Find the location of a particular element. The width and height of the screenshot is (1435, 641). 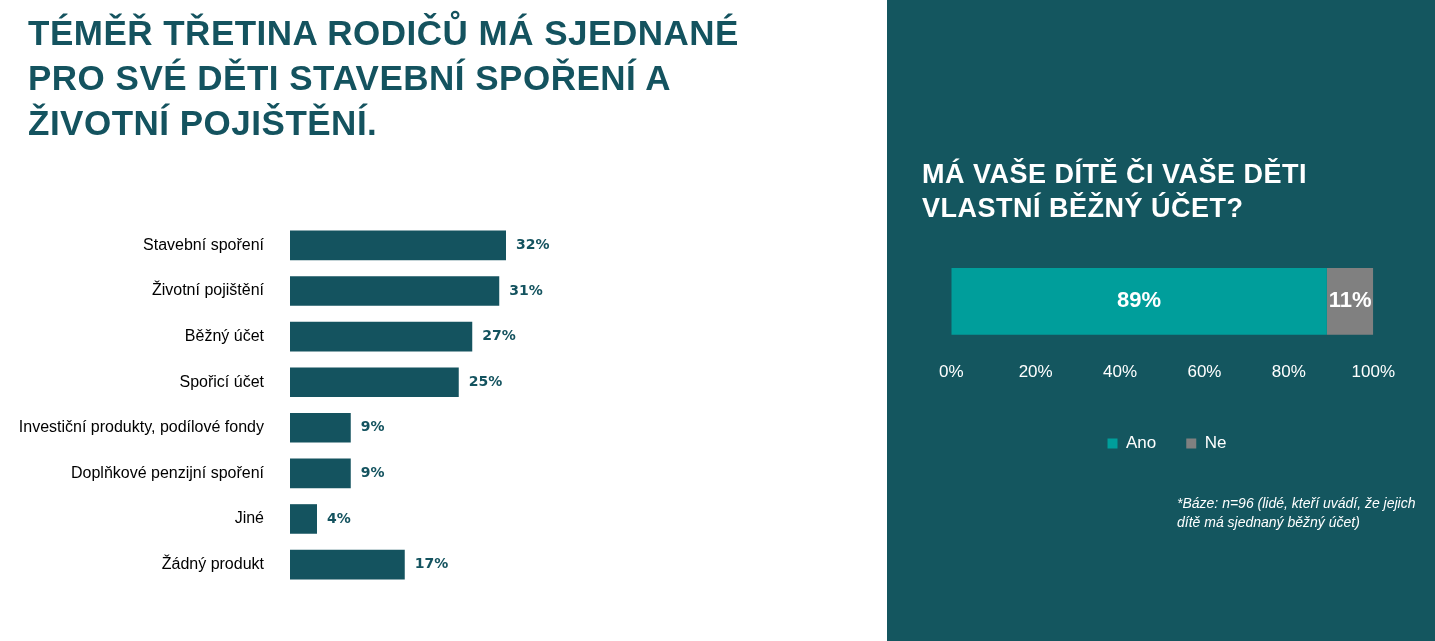

data-label: 11% is located at coordinates (1350, 300).